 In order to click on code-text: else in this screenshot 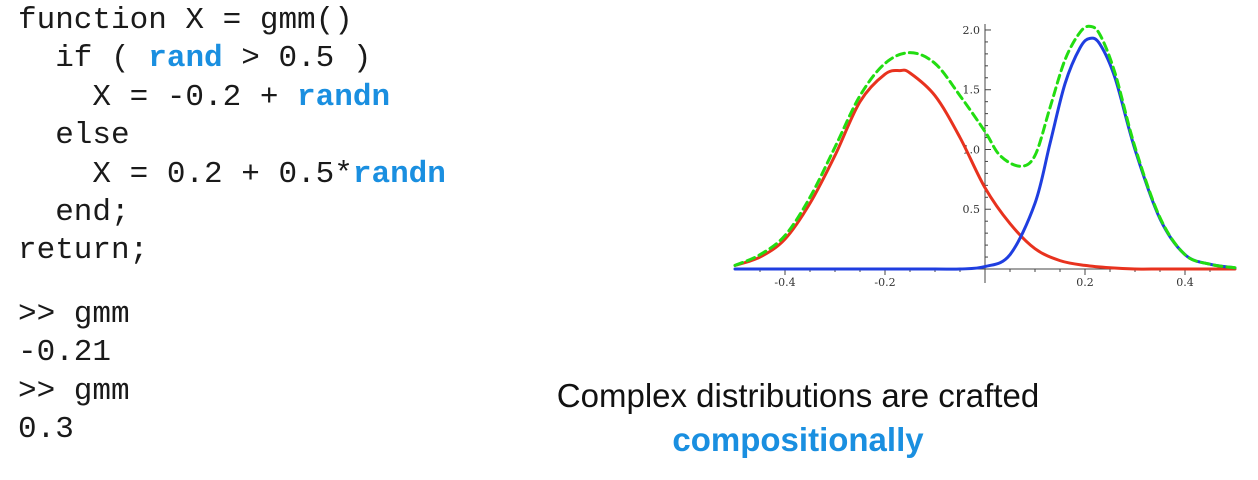, I will do `click(74, 136)`.